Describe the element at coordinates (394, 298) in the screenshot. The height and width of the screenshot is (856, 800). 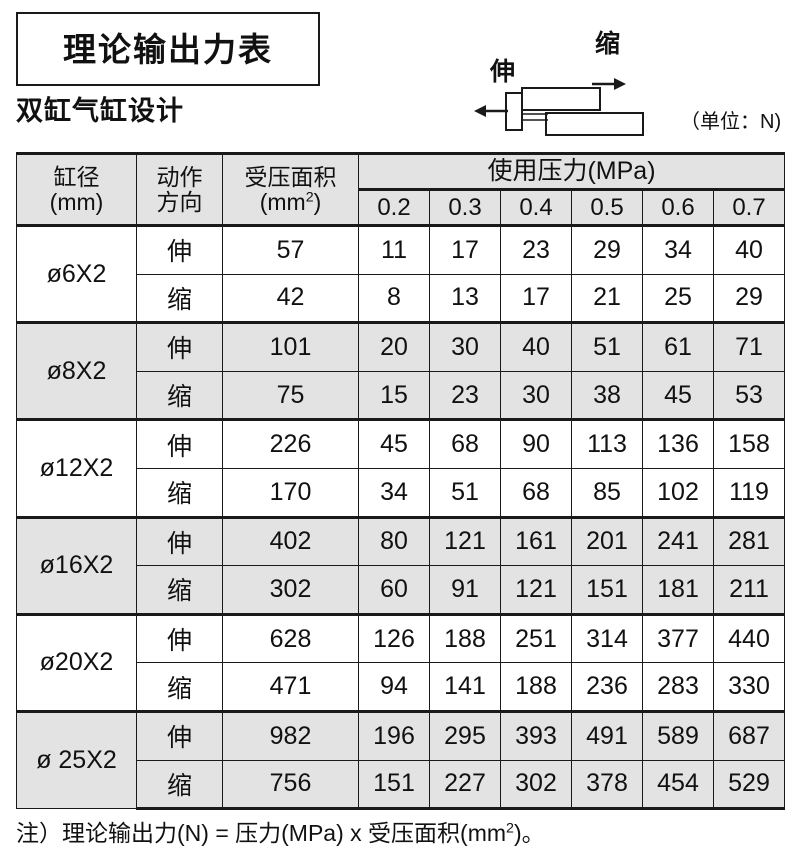
I see `force-cell: 8` at that location.